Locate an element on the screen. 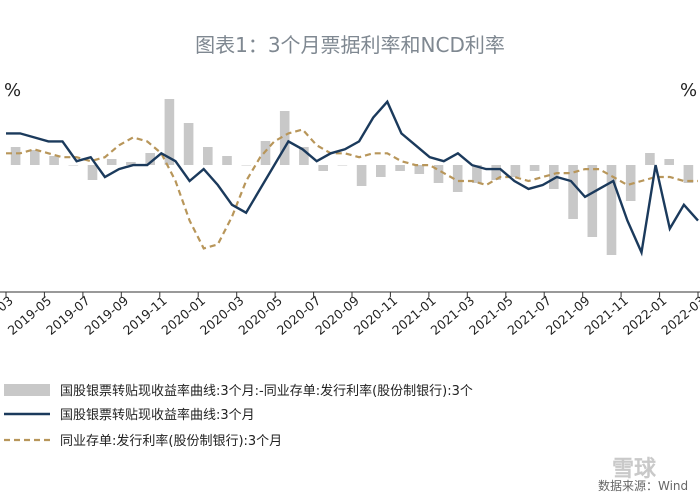 This screenshot has width=700, height=500. legend-label-navy: 国股银票转贴现收益率曲线:3个月 is located at coordinates (157, 415).